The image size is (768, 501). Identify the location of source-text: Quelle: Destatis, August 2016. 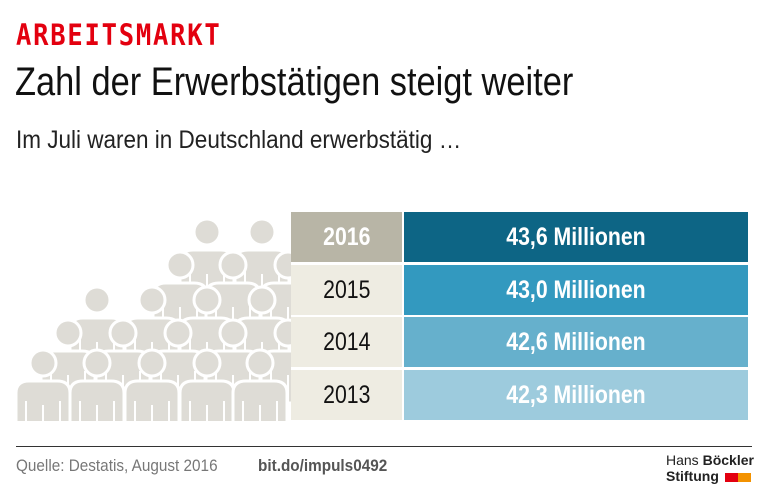
(117, 465).